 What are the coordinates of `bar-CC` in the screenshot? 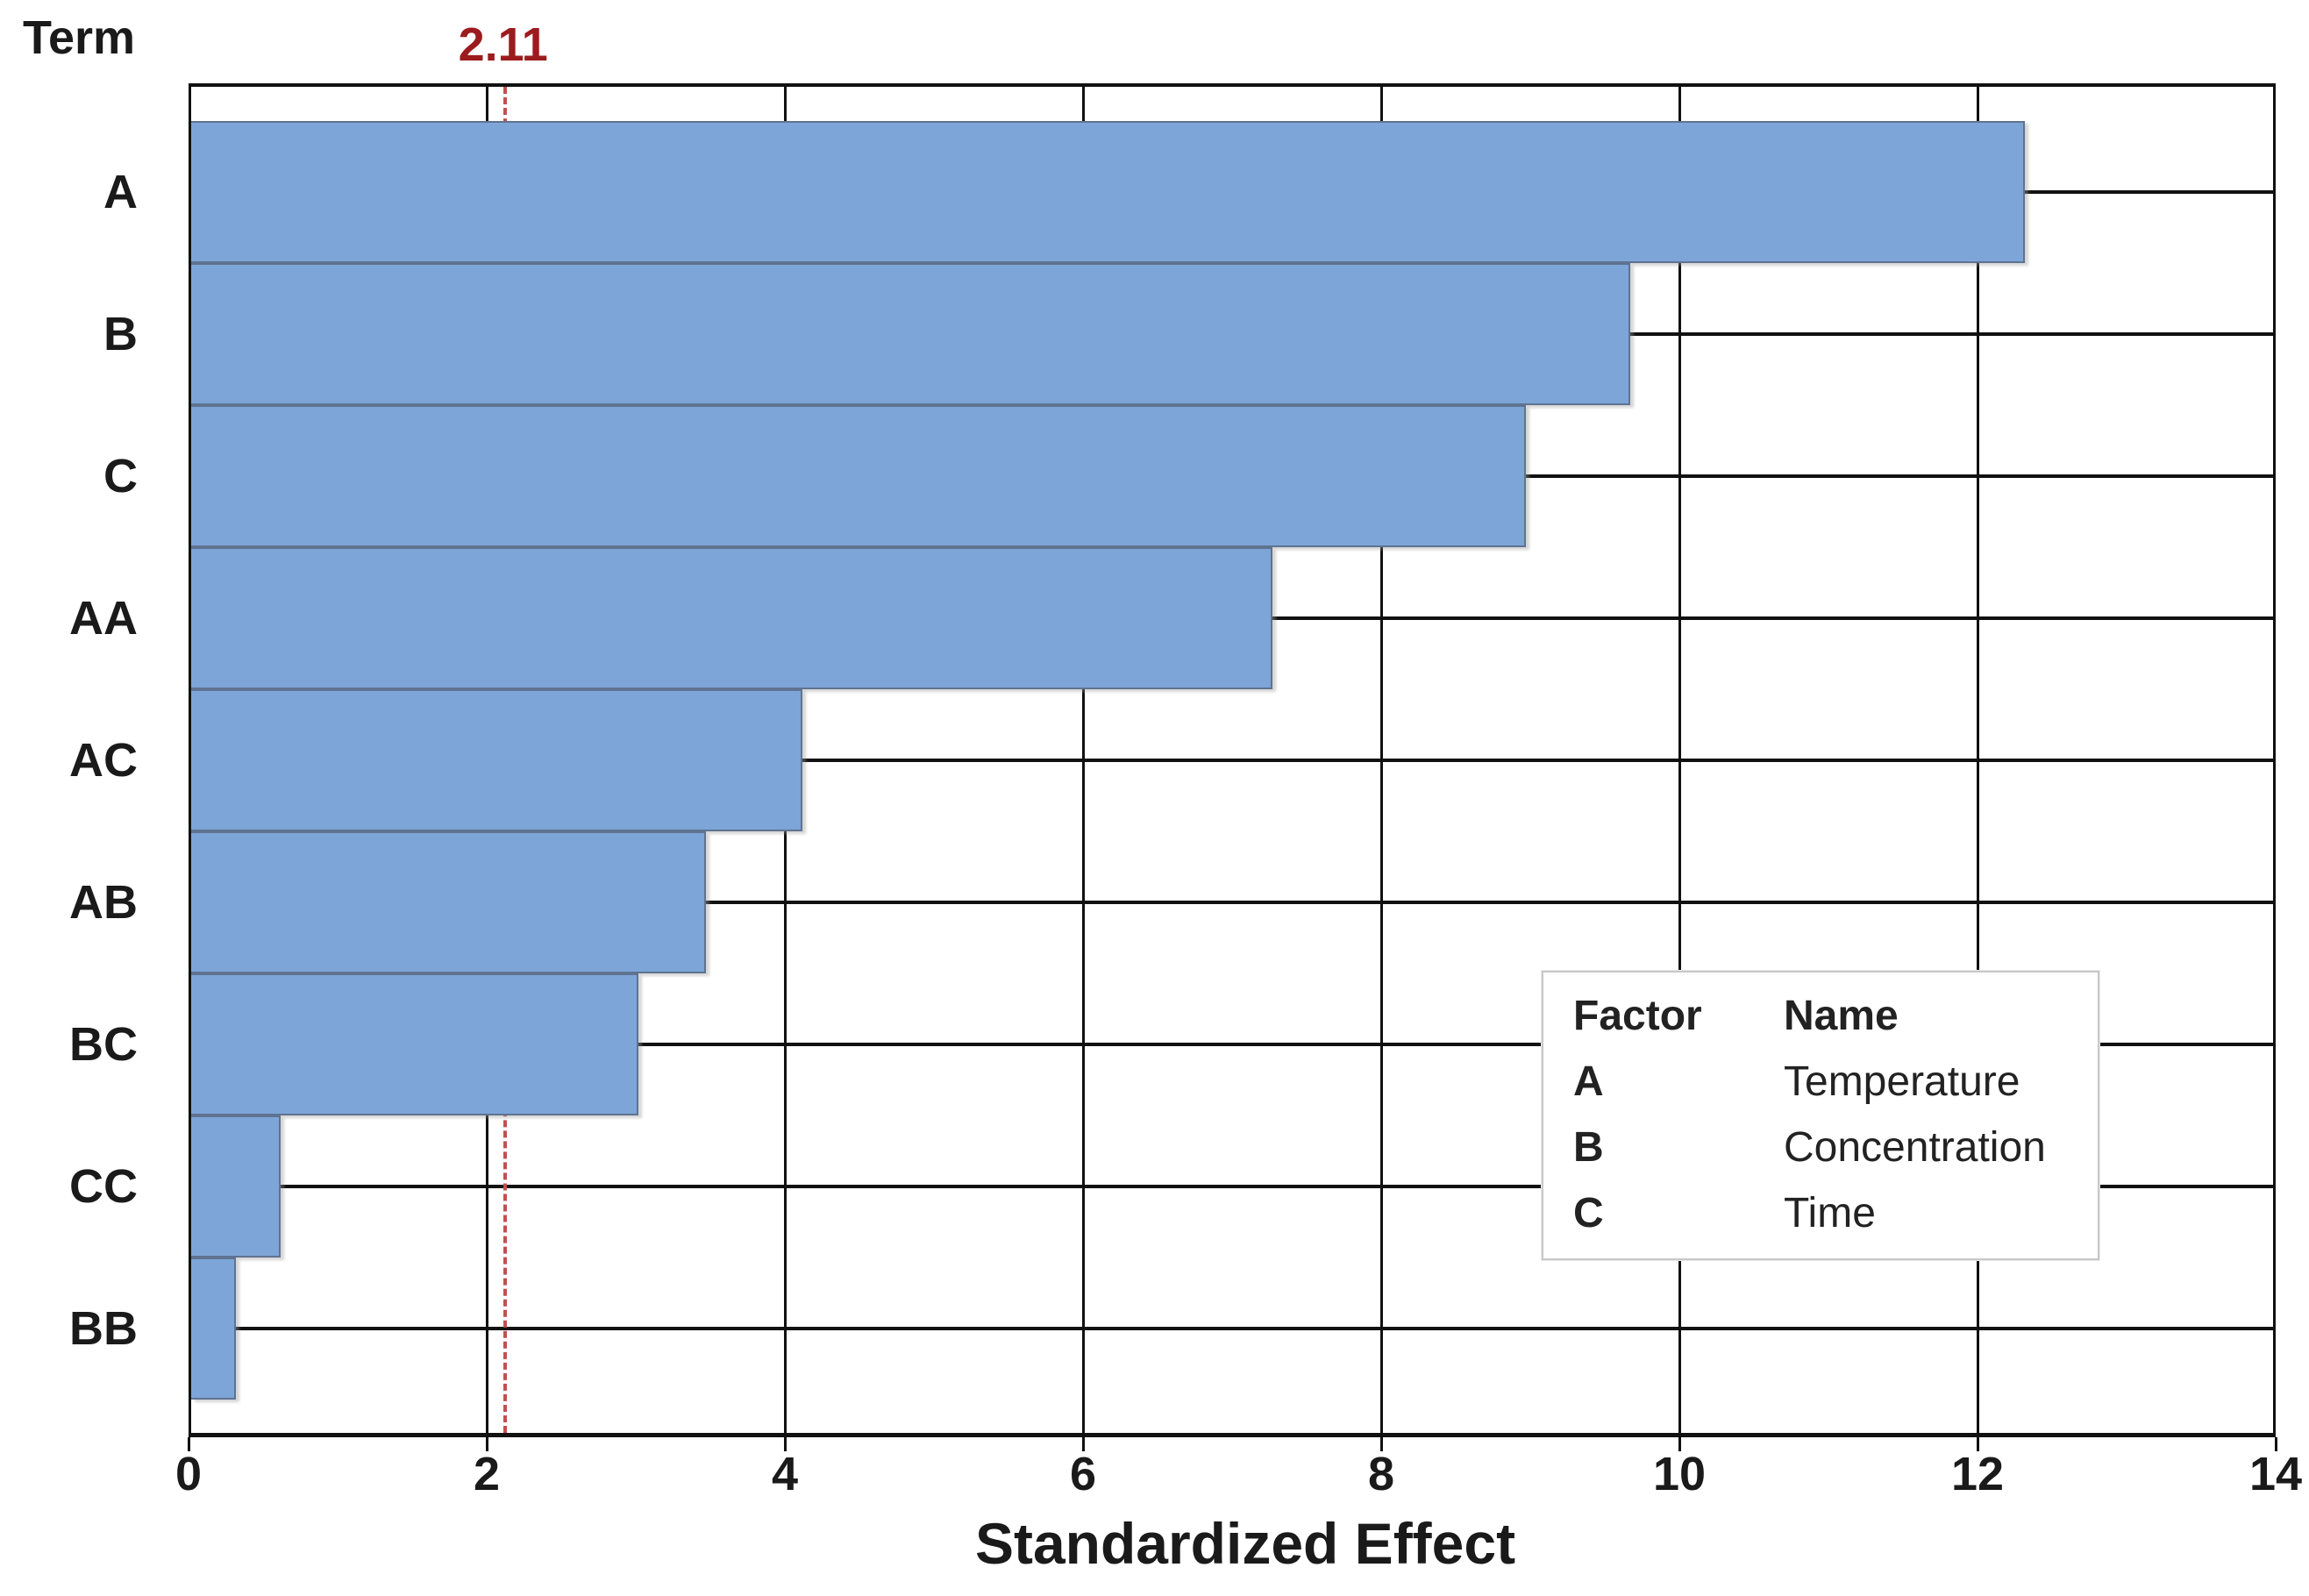 It's located at (236, 1186).